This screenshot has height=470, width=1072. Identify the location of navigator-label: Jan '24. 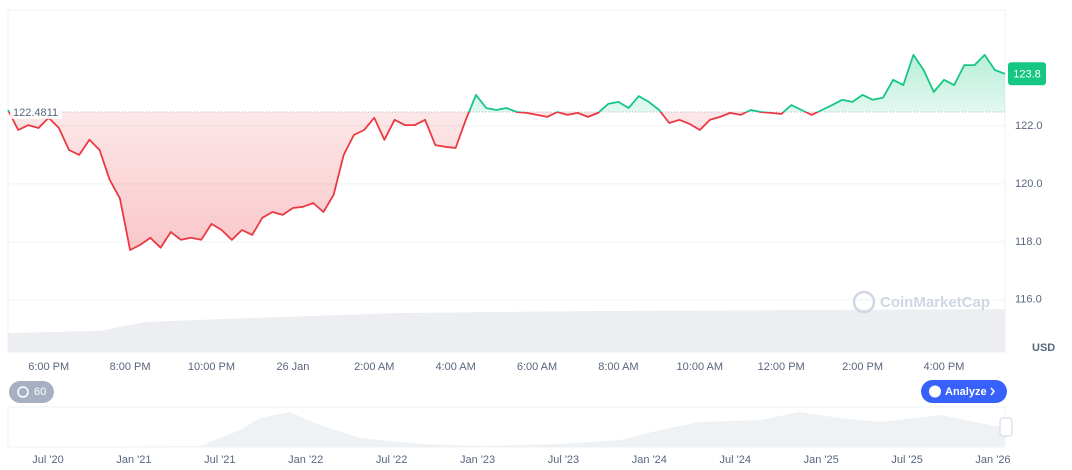
(649, 460).